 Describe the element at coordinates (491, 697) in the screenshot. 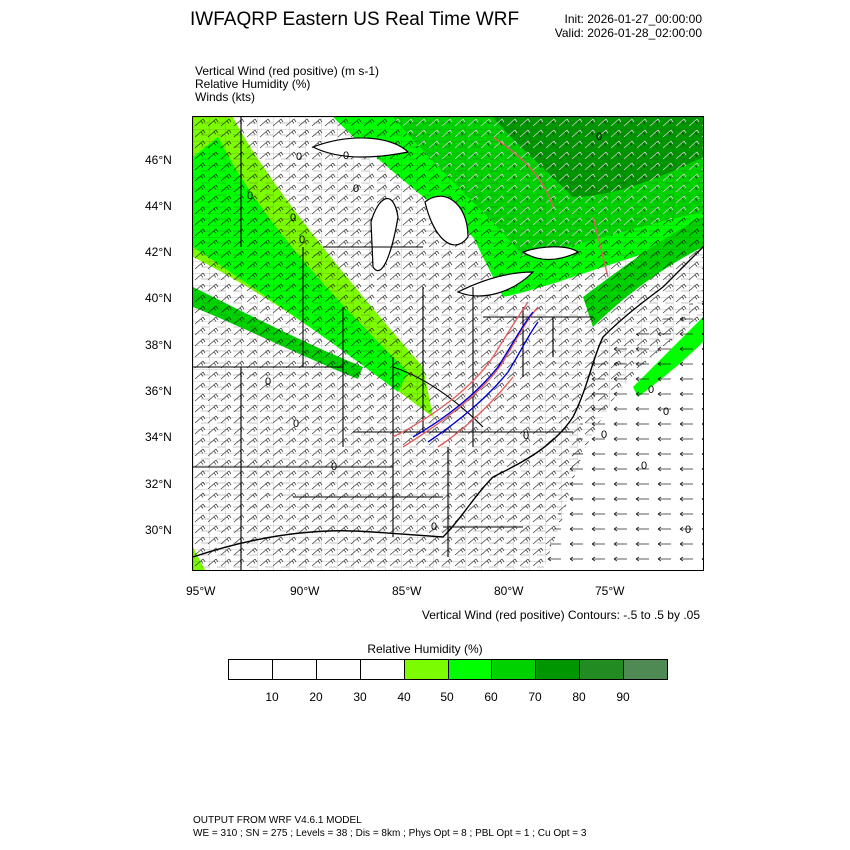

I see `legend-label: 60` at that location.